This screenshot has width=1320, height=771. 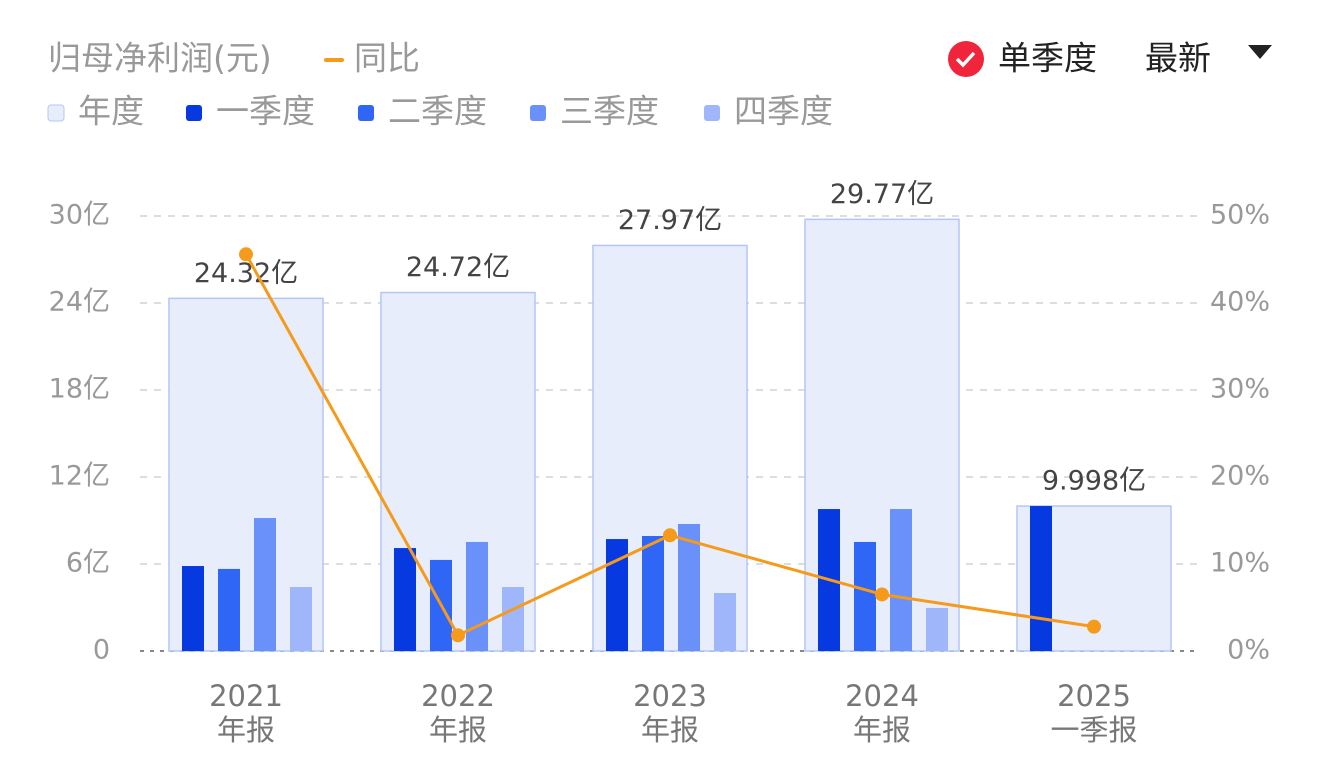 I want to click on value-label: 24.72亿, so click(x=458, y=267).